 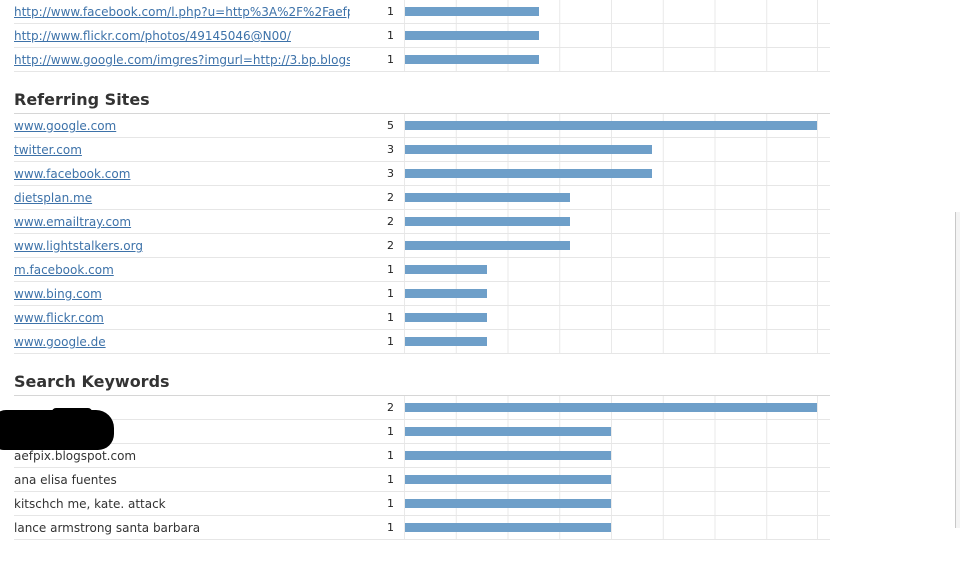 I want to click on search-keywords-heading: Search Keywords, so click(x=422, y=375).